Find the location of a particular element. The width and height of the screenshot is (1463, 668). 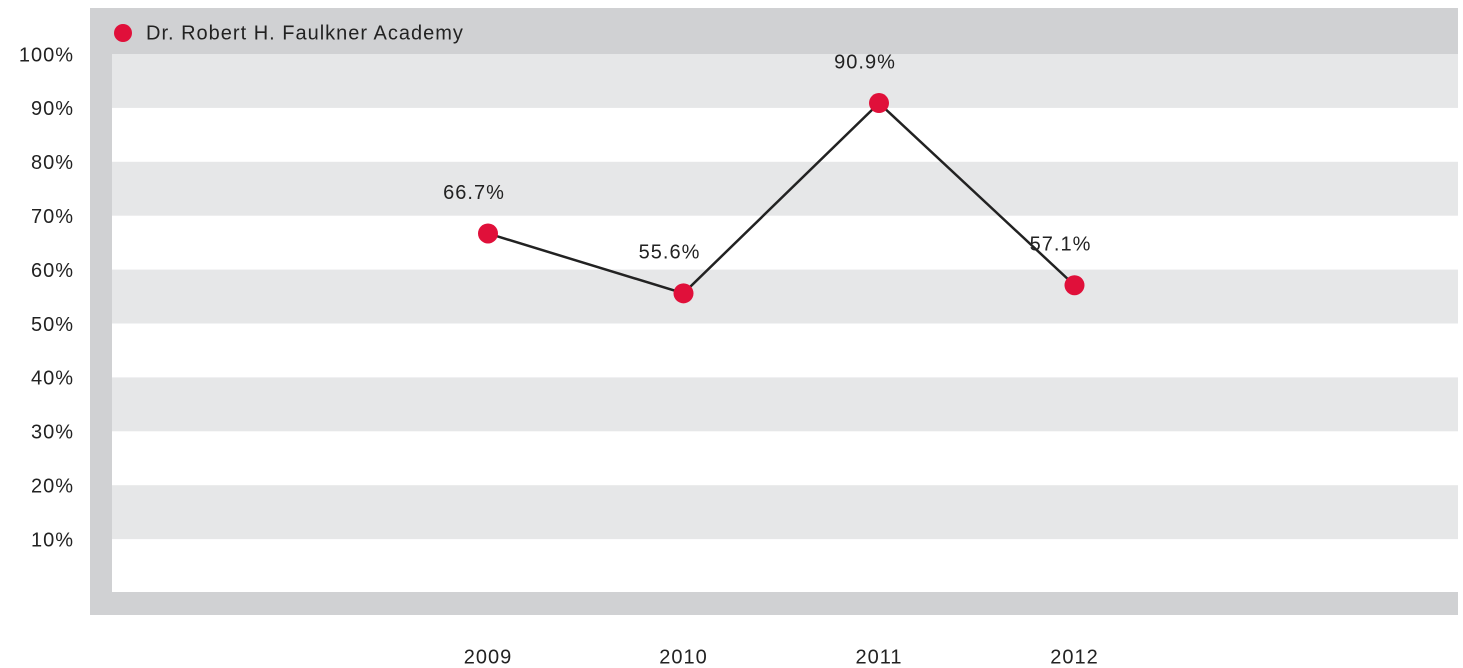

series-line is located at coordinates (781, 198).